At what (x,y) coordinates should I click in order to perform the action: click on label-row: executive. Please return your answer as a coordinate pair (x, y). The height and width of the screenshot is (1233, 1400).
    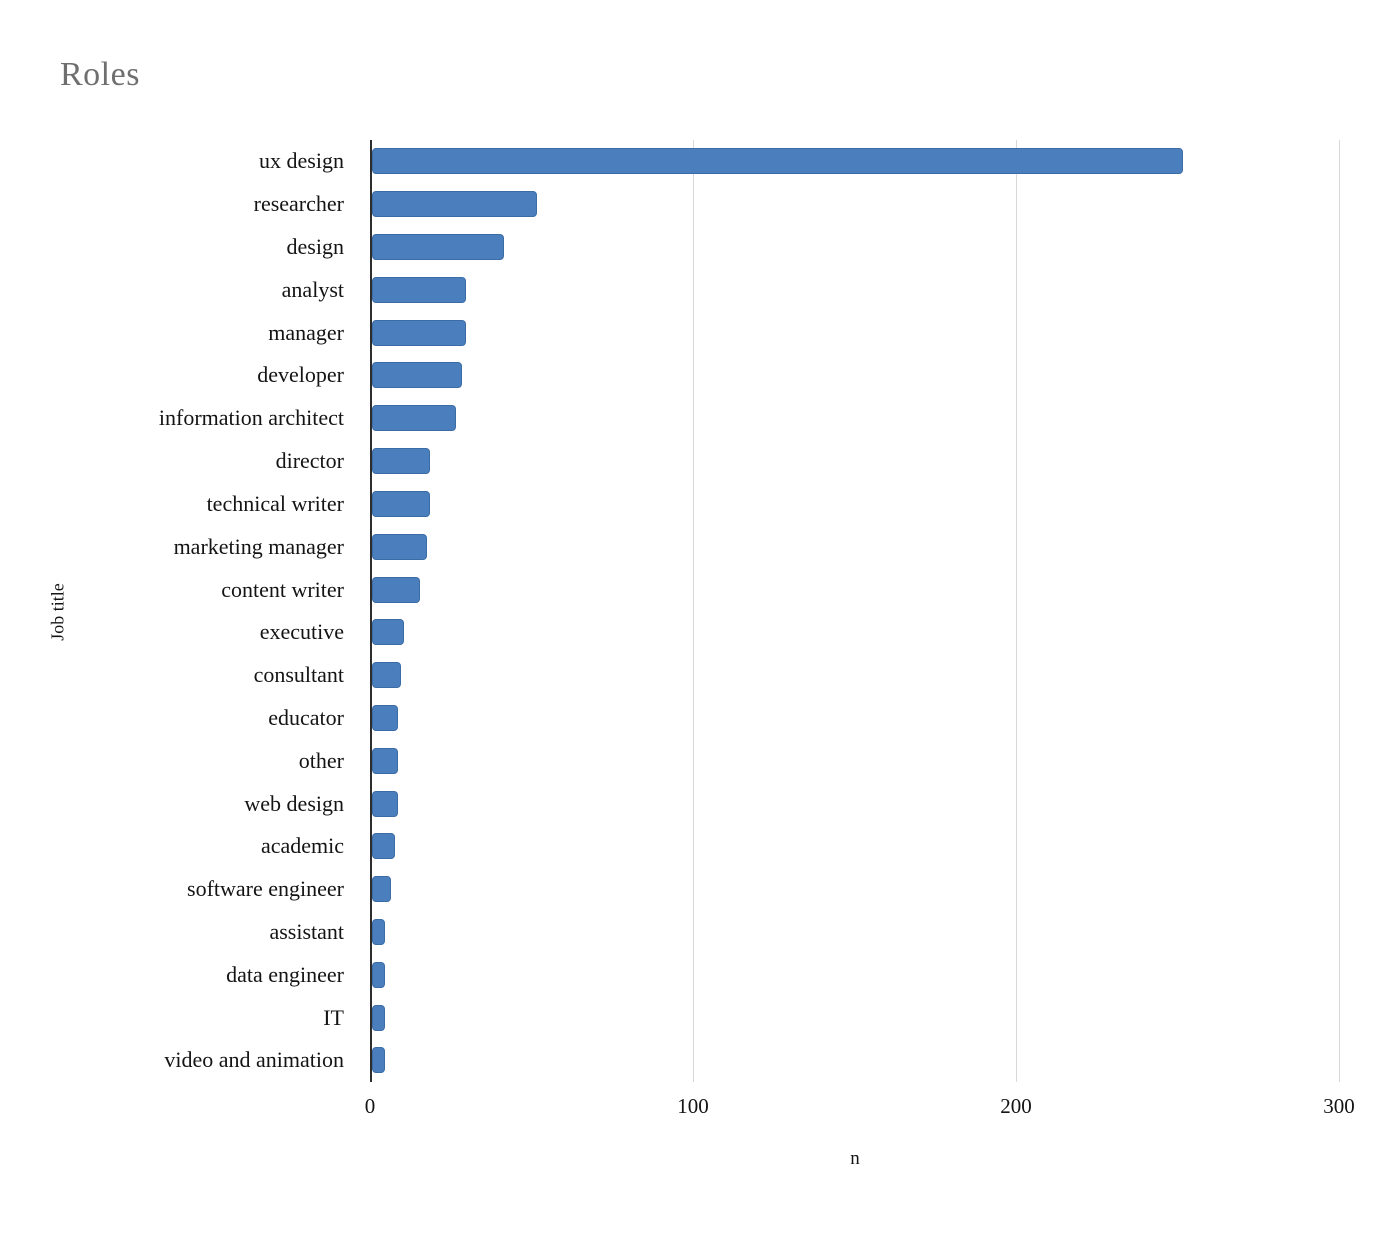
    Looking at the image, I should click on (178, 632).